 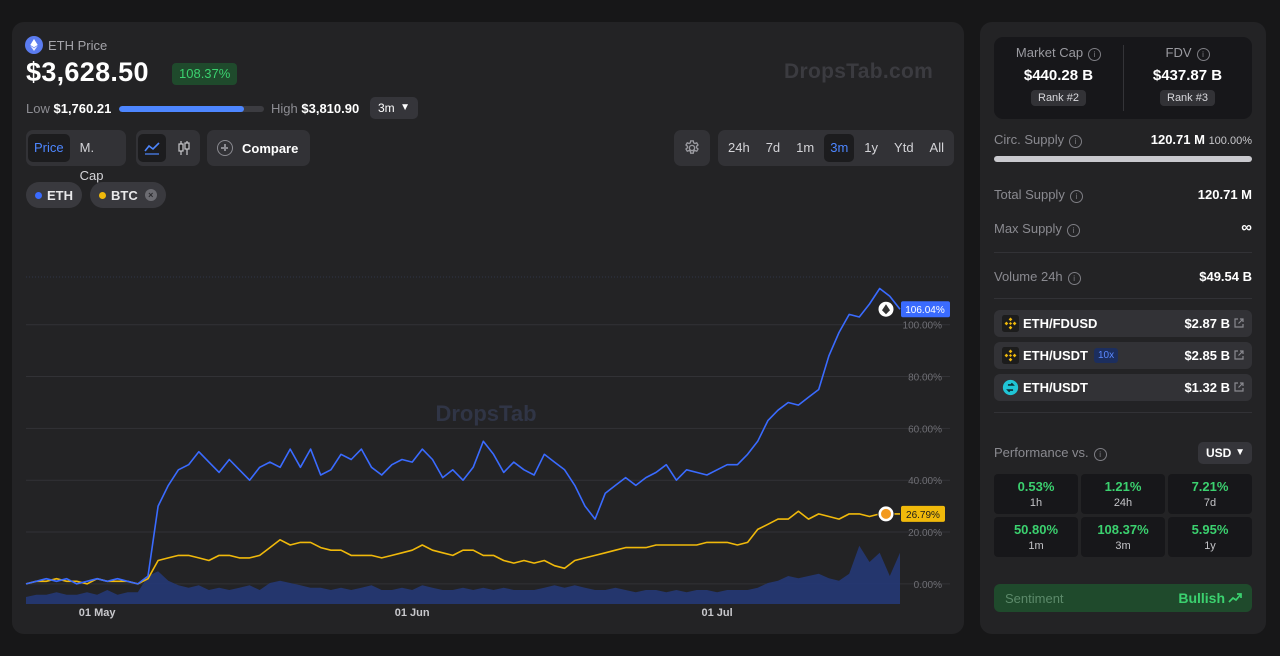 What do you see at coordinates (76, 156) in the screenshot?
I see `metric-toggle: Price M. Cap` at bounding box center [76, 156].